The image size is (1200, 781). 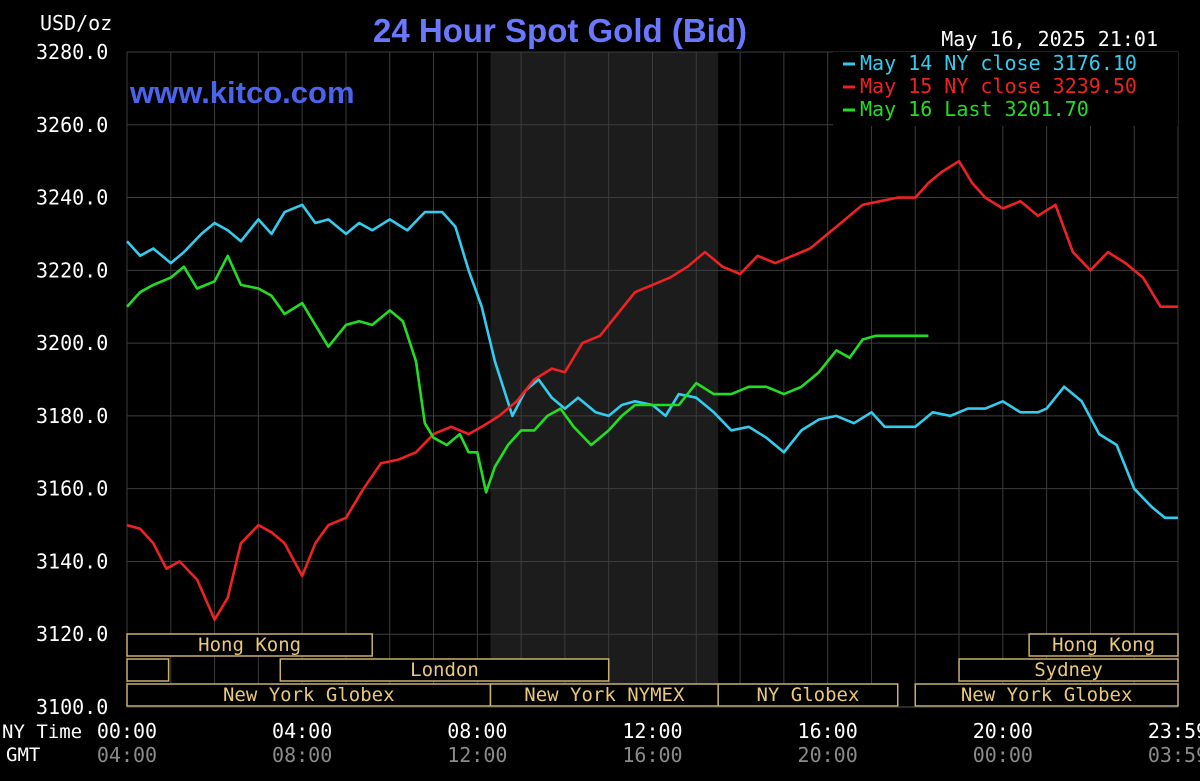 I want to click on legend-entry: May 14 NY close 3176.10, so click(x=998, y=63).